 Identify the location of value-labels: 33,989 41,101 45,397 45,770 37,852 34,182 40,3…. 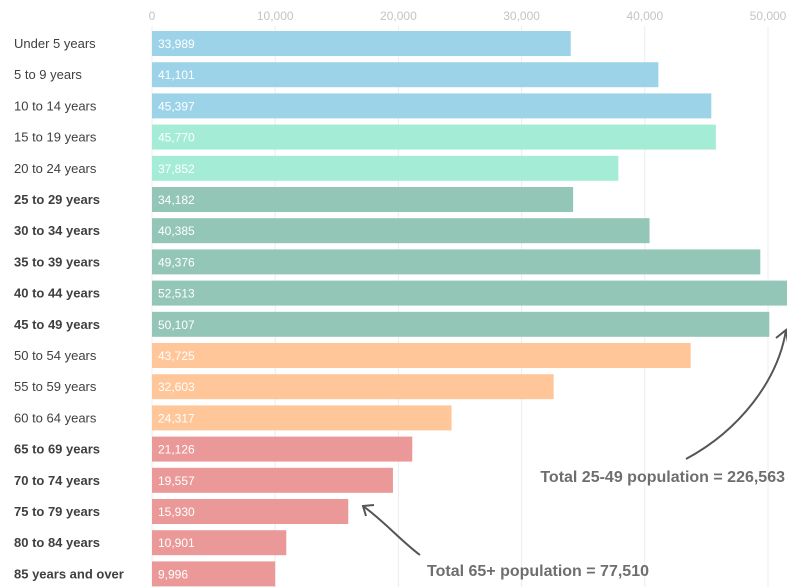
(176, 309).